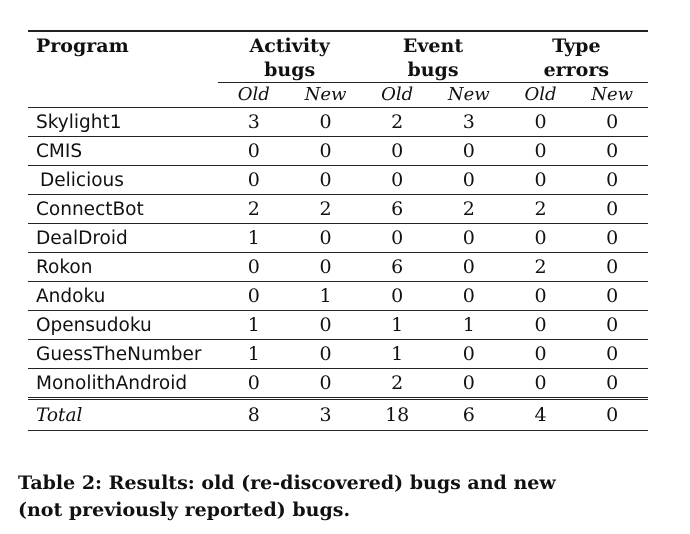  I want to click on program-name: Skylight1, so click(123, 122).